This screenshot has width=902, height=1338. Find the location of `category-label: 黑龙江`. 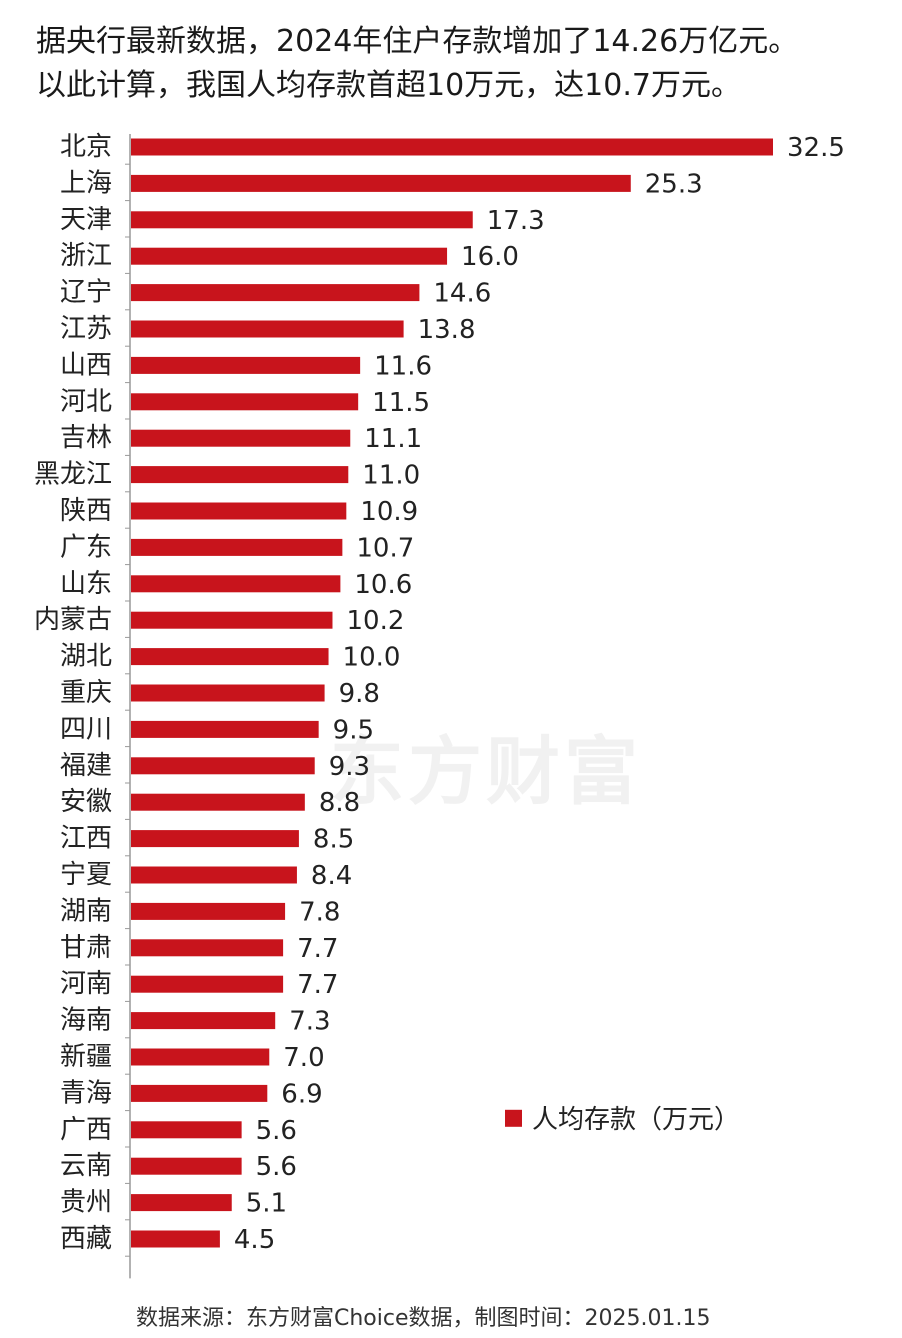

category-label: 黑龙江 is located at coordinates (73, 475).